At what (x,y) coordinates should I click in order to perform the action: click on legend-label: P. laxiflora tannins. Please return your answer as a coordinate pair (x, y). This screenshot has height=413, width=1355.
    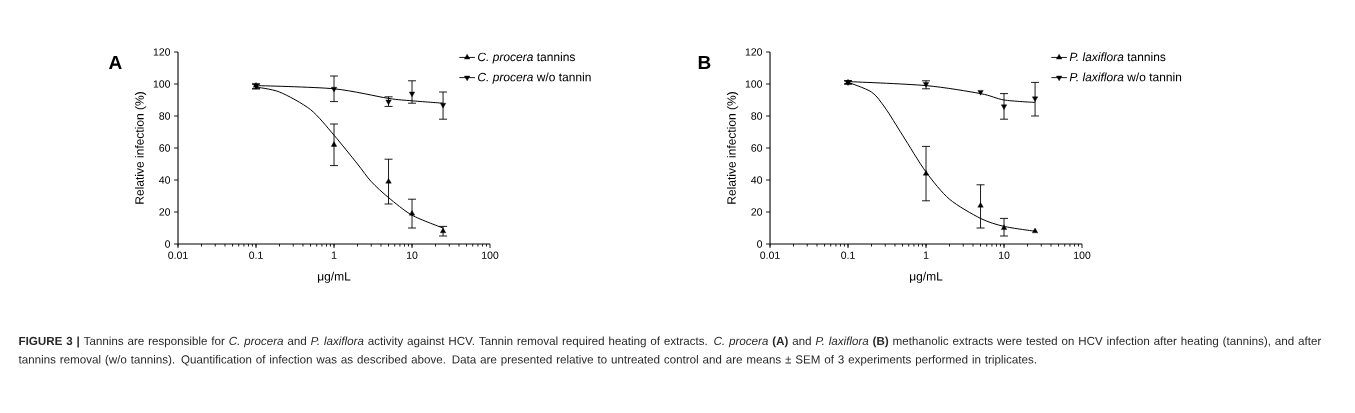
    Looking at the image, I should click on (1117, 57).